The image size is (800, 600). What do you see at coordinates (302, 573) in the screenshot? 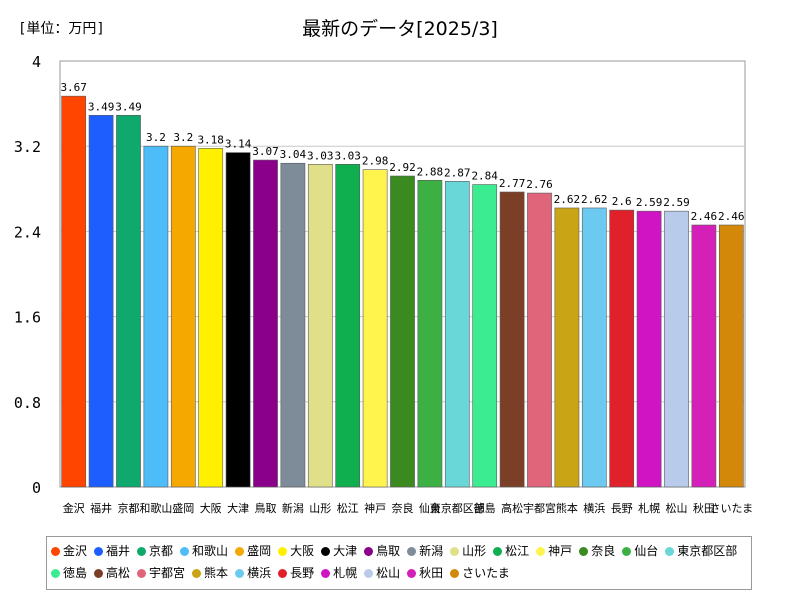
I see `legend-label: 長野` at bounding box center [302, 573].